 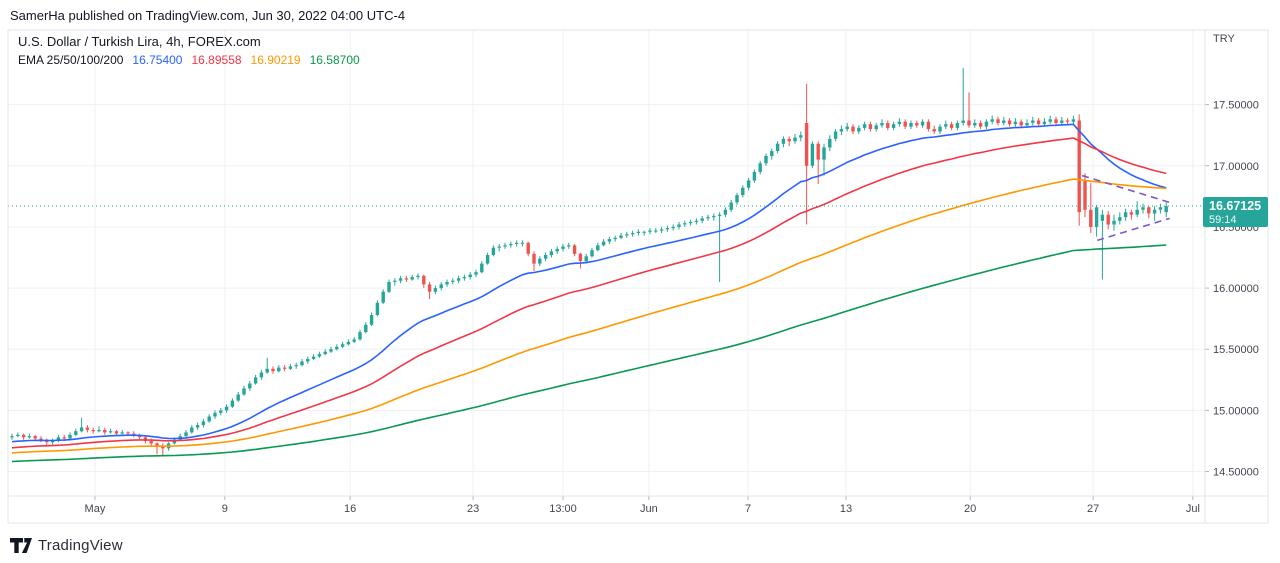 What do you see at coordinates (1236, 106) in the screenshot?
I see `svg-text: 17.50000` at bounding box center [1236, 106].